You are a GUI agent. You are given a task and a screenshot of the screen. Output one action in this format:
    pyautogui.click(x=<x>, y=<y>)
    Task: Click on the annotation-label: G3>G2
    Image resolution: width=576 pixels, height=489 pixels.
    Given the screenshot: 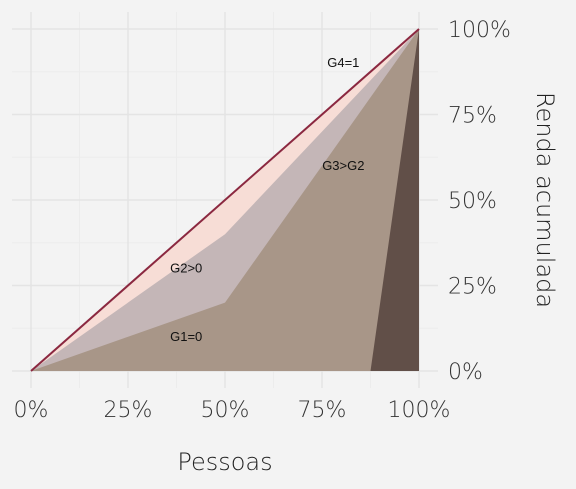 What is the action you would take?
    pyautogui.click(x=343, y=165)
    